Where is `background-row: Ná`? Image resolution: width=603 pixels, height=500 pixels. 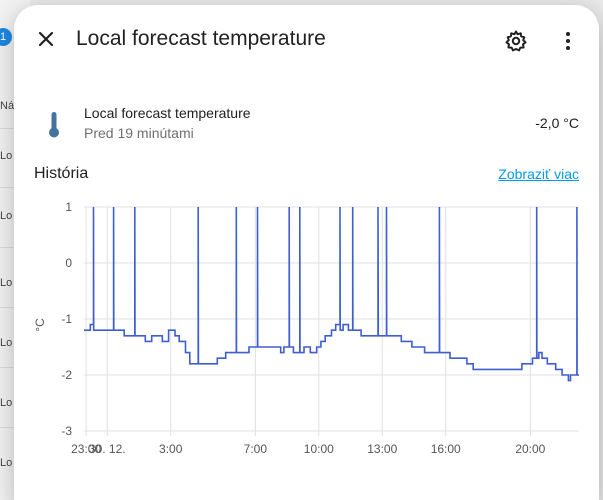 background-row: Ná is located at coordinates (7, 106).